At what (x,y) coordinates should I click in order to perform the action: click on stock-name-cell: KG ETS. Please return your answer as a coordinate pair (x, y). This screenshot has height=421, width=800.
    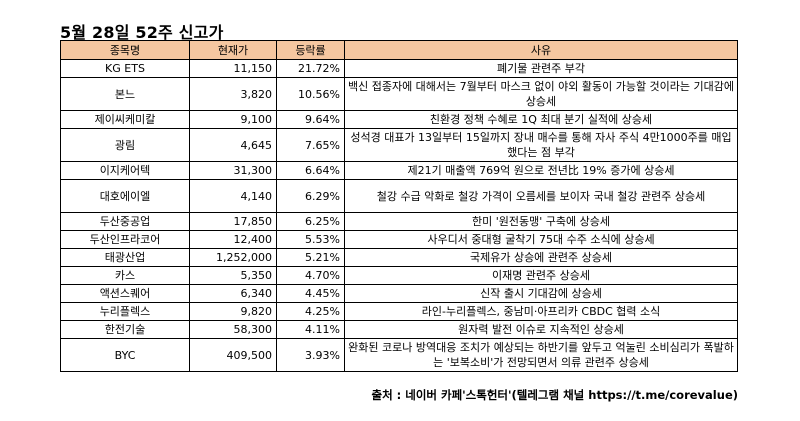
    Looking at the image, I should click on (125, 68).